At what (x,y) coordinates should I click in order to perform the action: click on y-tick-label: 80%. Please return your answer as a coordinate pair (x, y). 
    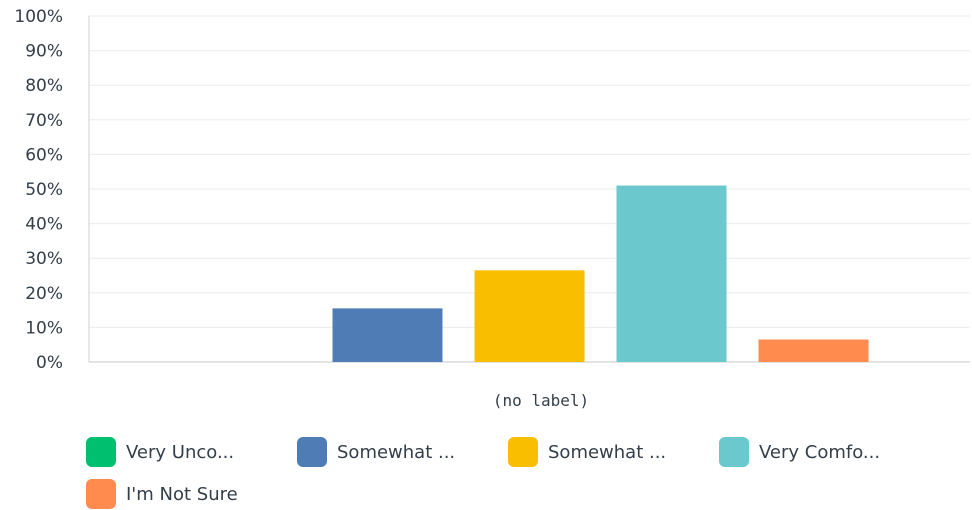
    Looking at the image, I should click on (44, 86).